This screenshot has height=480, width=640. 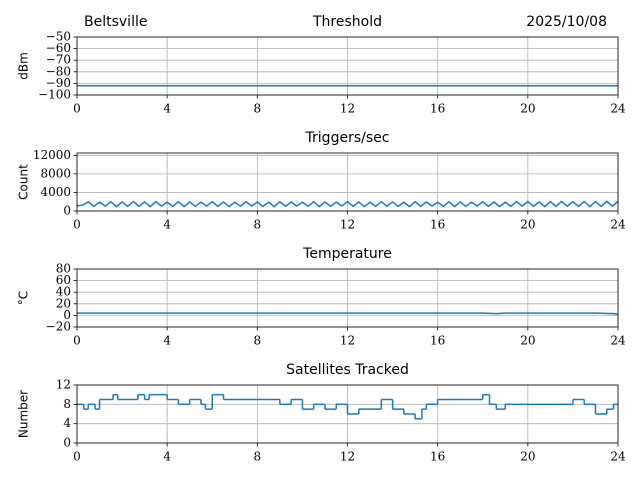 What do you see at coordinates (58, 83) in the screenshot?
I see `y-tick-label: −90` at bounding box center [58, 83].